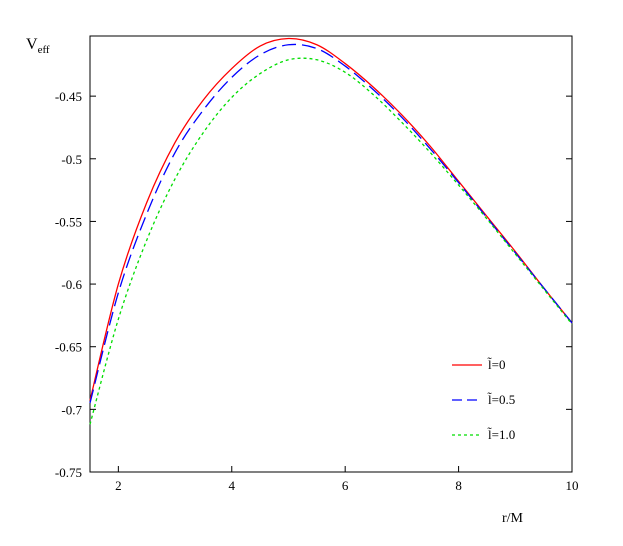 The width and height of the screenshot is (623, 546). Describe the element at coordinates (32, 44) in the screenshot. I see `y-axis-title-main: V` at that location.